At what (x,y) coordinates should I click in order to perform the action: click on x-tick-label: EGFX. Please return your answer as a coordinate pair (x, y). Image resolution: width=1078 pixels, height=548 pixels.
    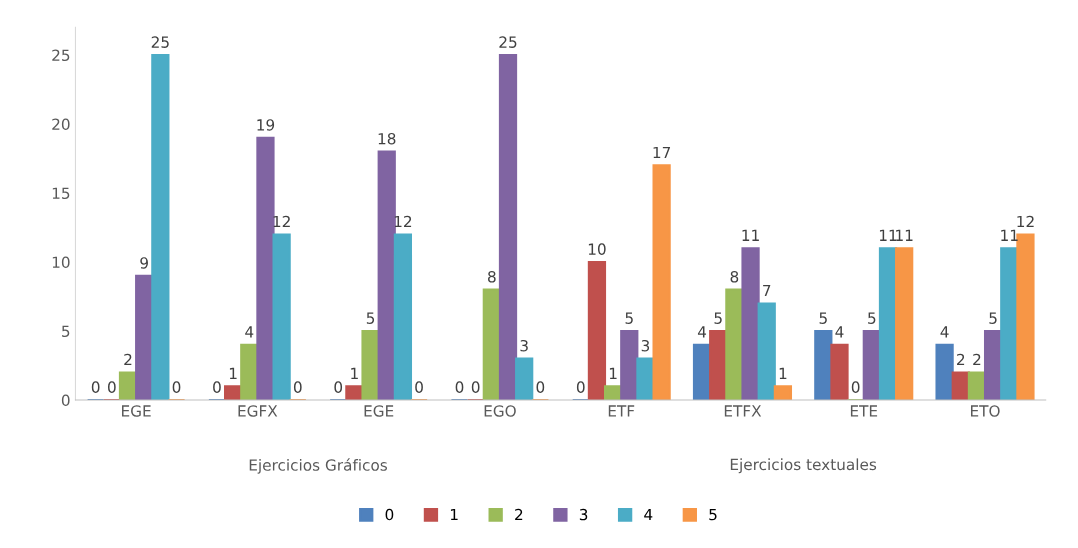
    Looking at the image, I should click on (258, 411).